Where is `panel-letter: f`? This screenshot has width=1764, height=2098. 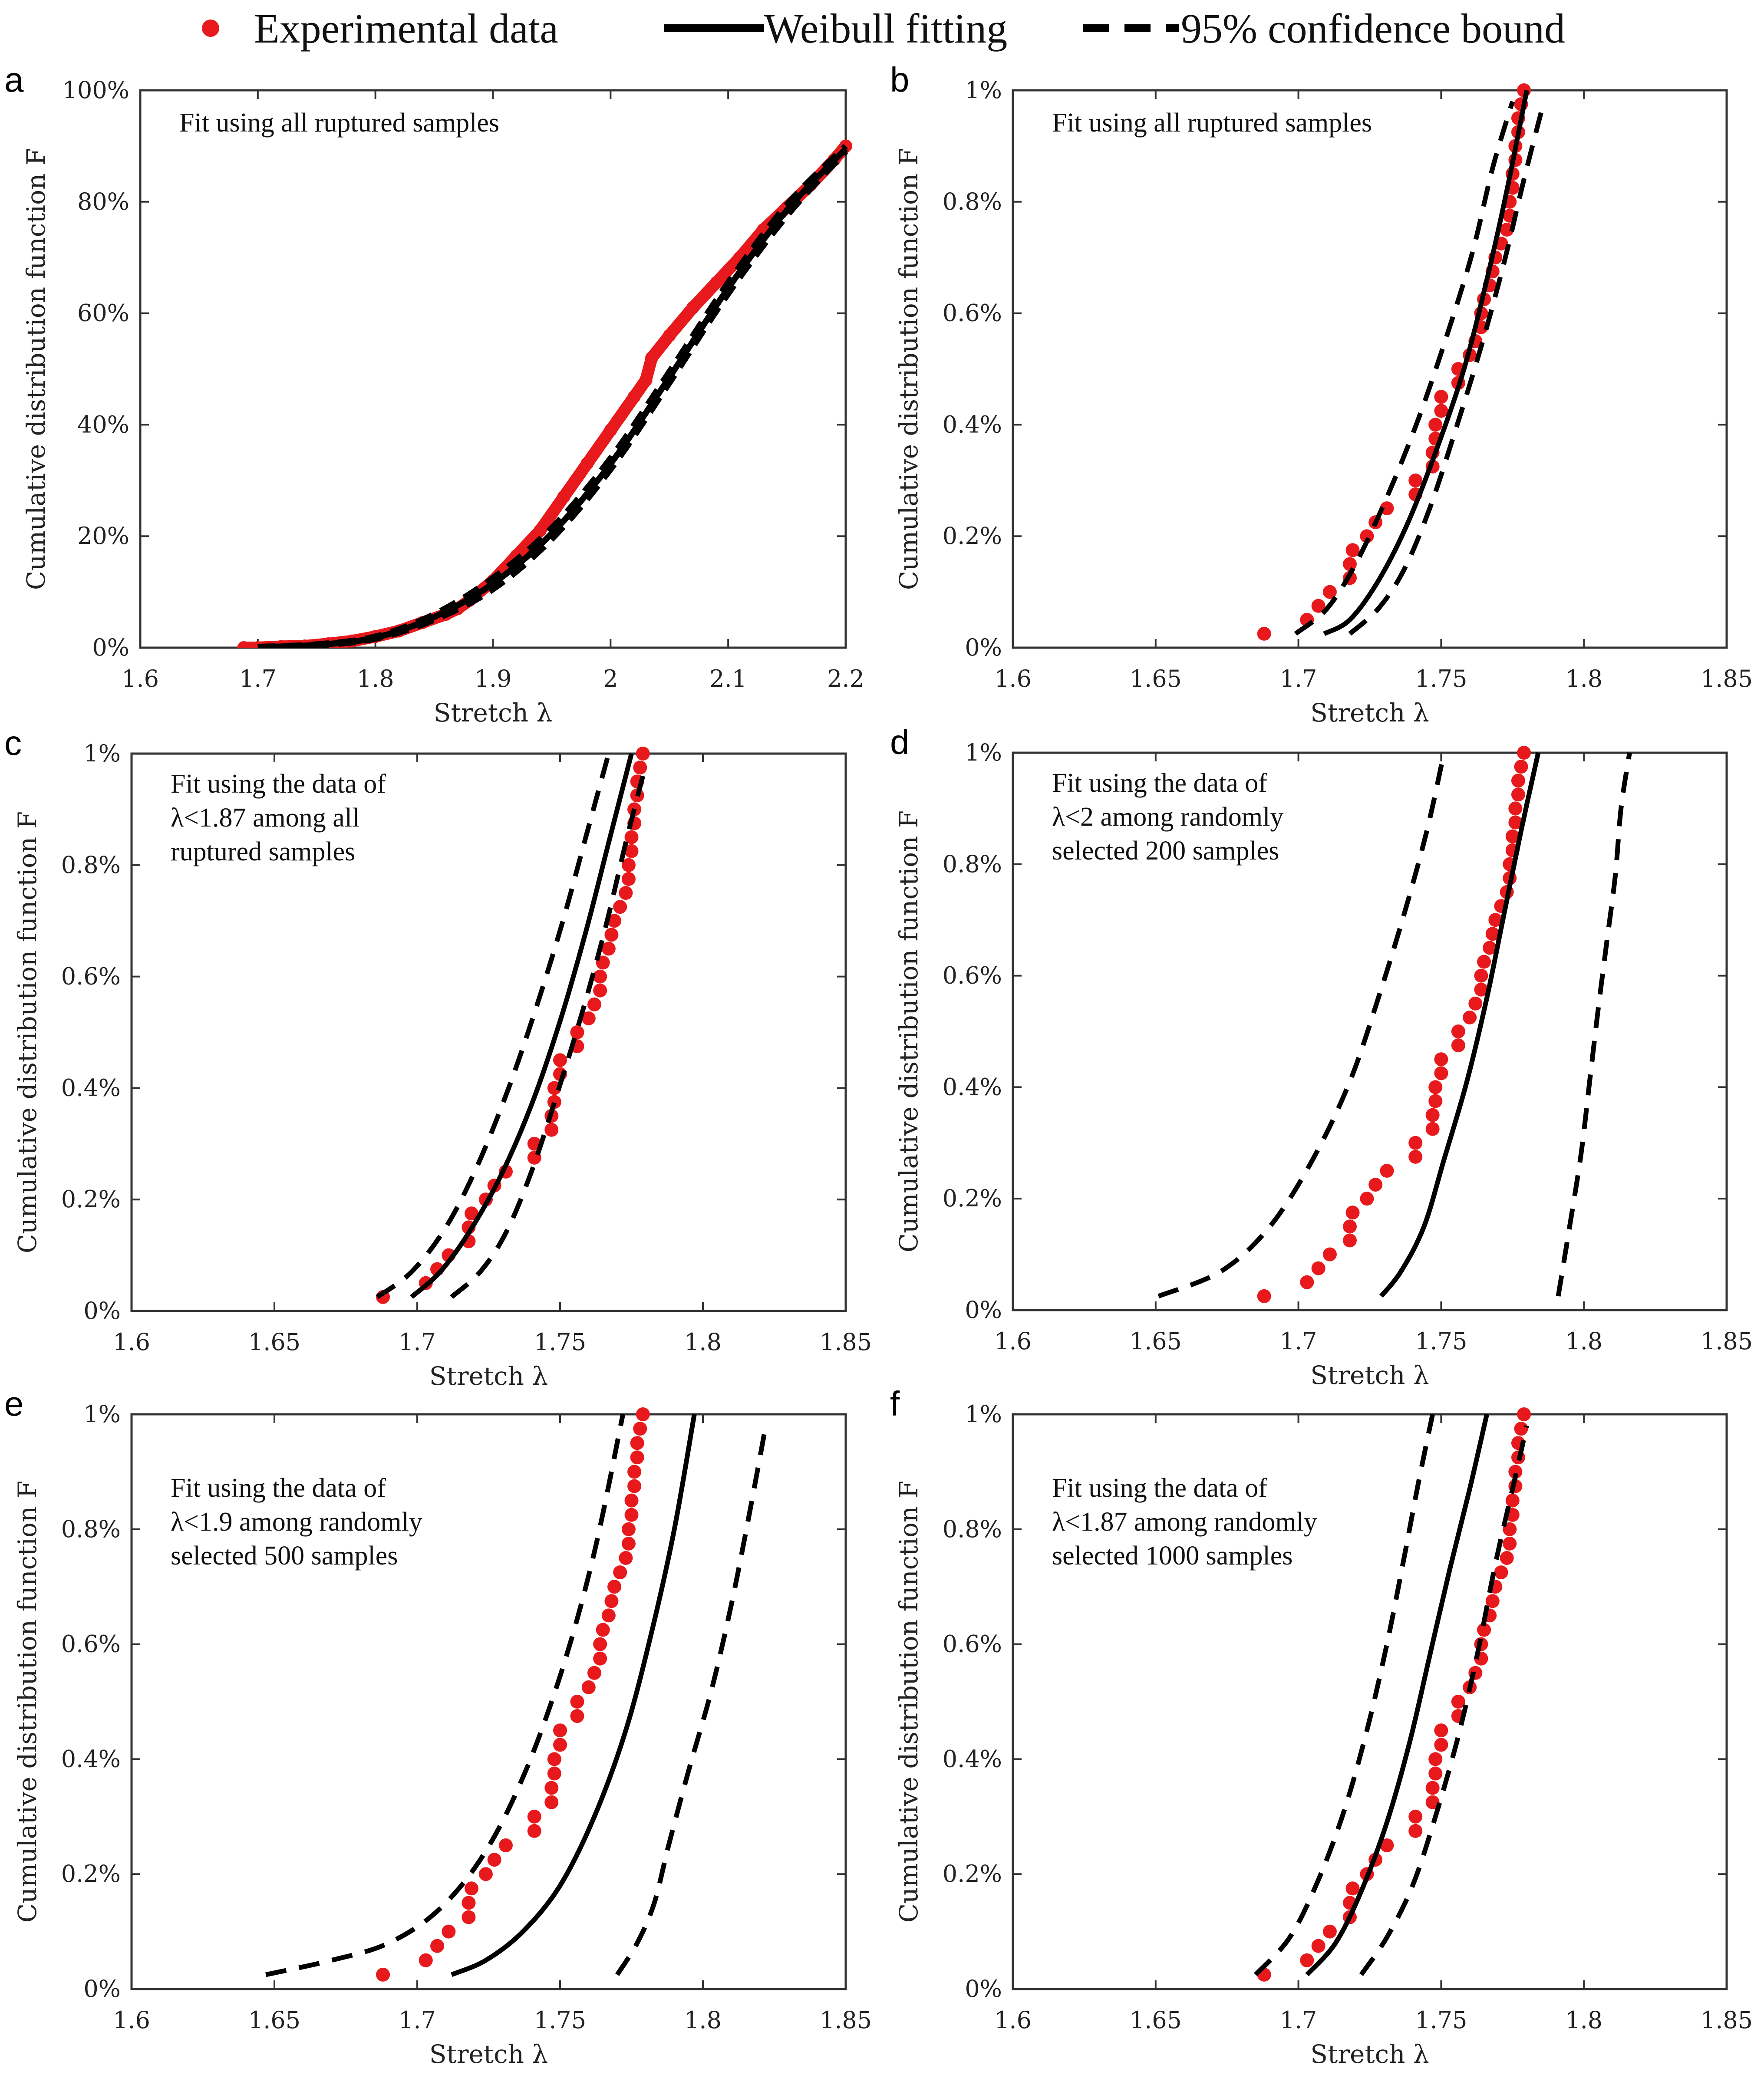 panel-letter: f is located at coordinates (895, 1403).